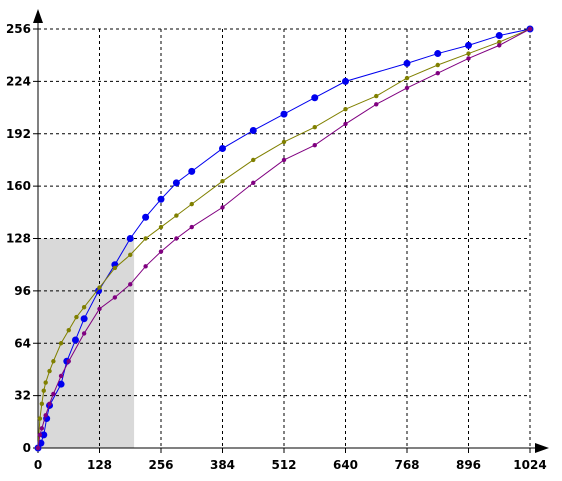  What do you see at coordinates (99, 465) in the screenshot?
I see `x-tick-label: 128` at bounding box center [99, 465].